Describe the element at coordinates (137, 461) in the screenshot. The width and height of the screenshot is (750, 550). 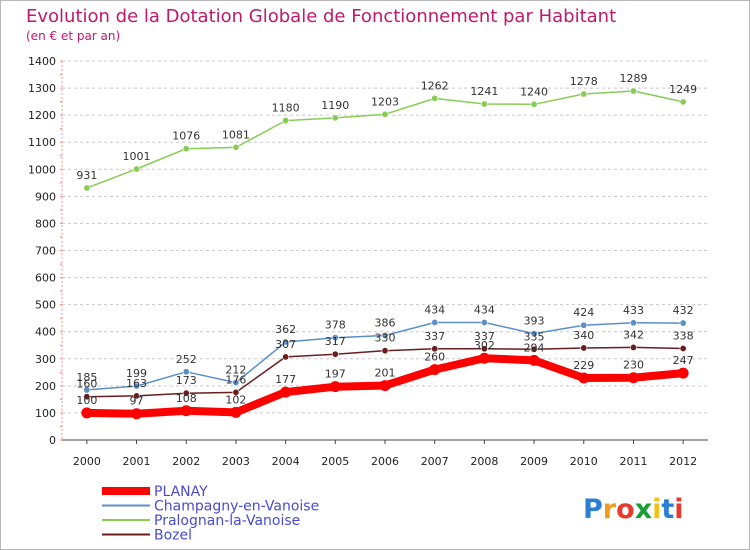
I see `x-tick-label: 2001` at that location.